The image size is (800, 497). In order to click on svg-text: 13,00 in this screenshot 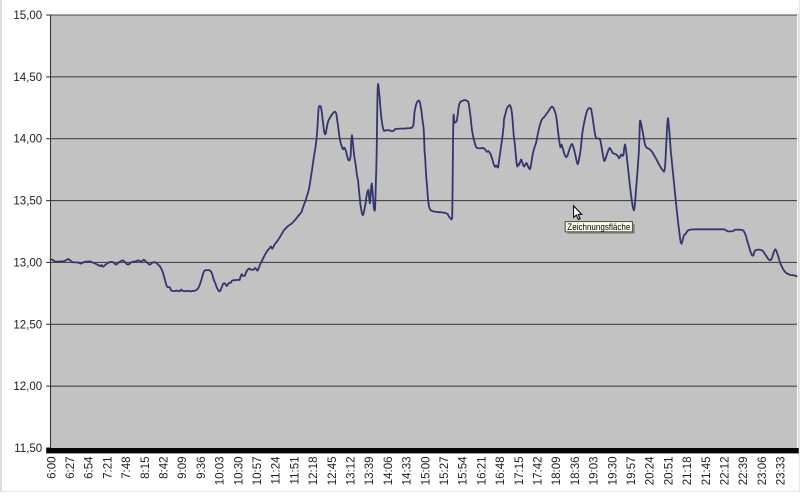, I will do `click(27, 263)`.